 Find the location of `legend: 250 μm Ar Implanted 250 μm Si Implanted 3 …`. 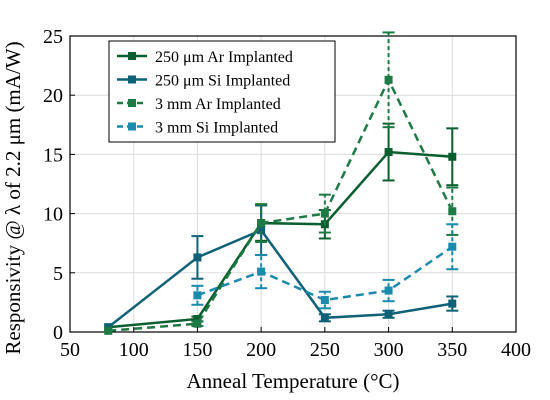

legend: 250 μm Ar Implanted 250 μm Si Implanted 3 … is located at coordinates (222, 91).